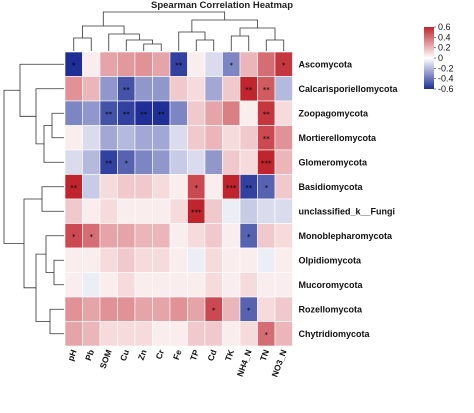 Image resolution: width=474 pixels, height=413 pixels. What do you see at coordinates (244, 363) in the screenshot?
I see `column-label: NH4_N` at bounding box center [244, 363].